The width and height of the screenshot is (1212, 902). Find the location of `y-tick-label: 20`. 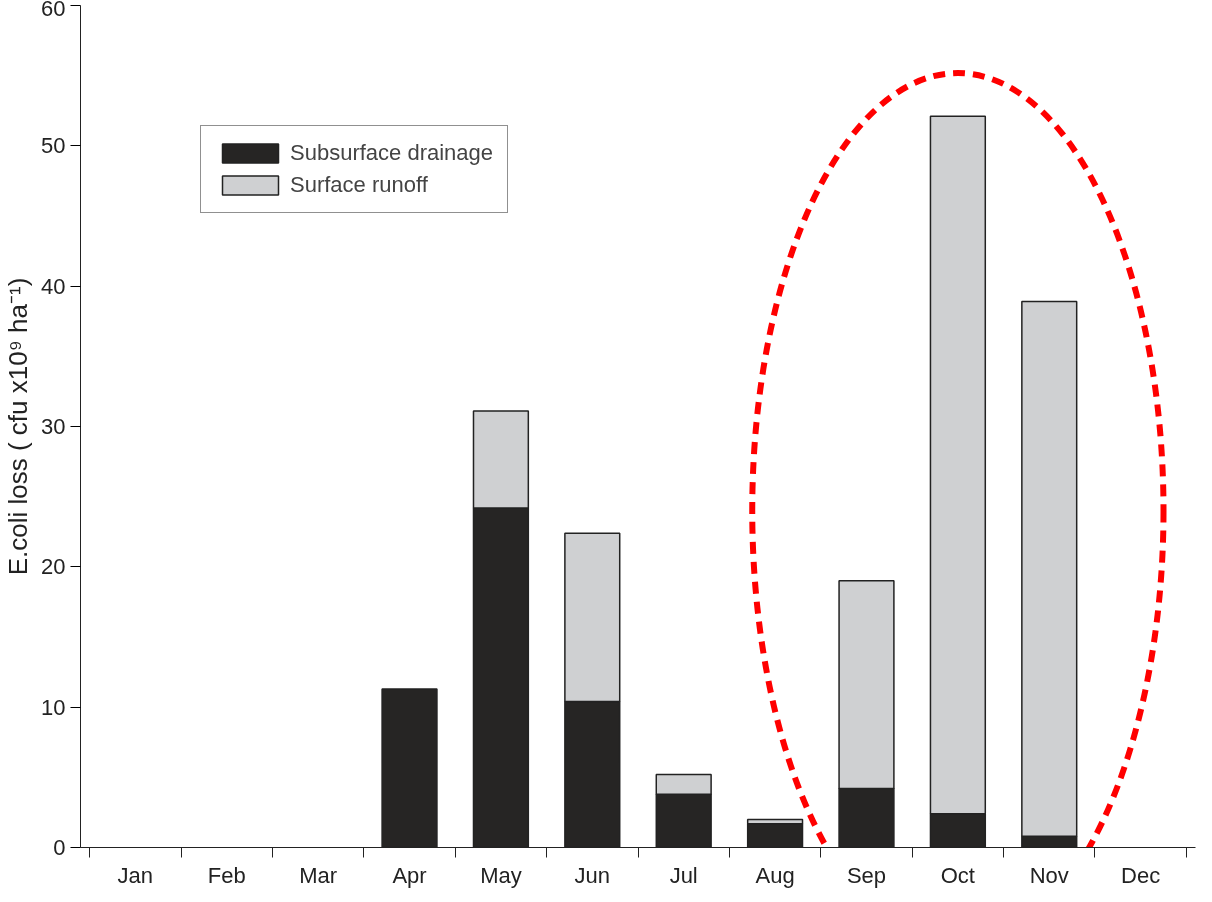

y-tick-label: 20 is located at coordinates (53, 567).